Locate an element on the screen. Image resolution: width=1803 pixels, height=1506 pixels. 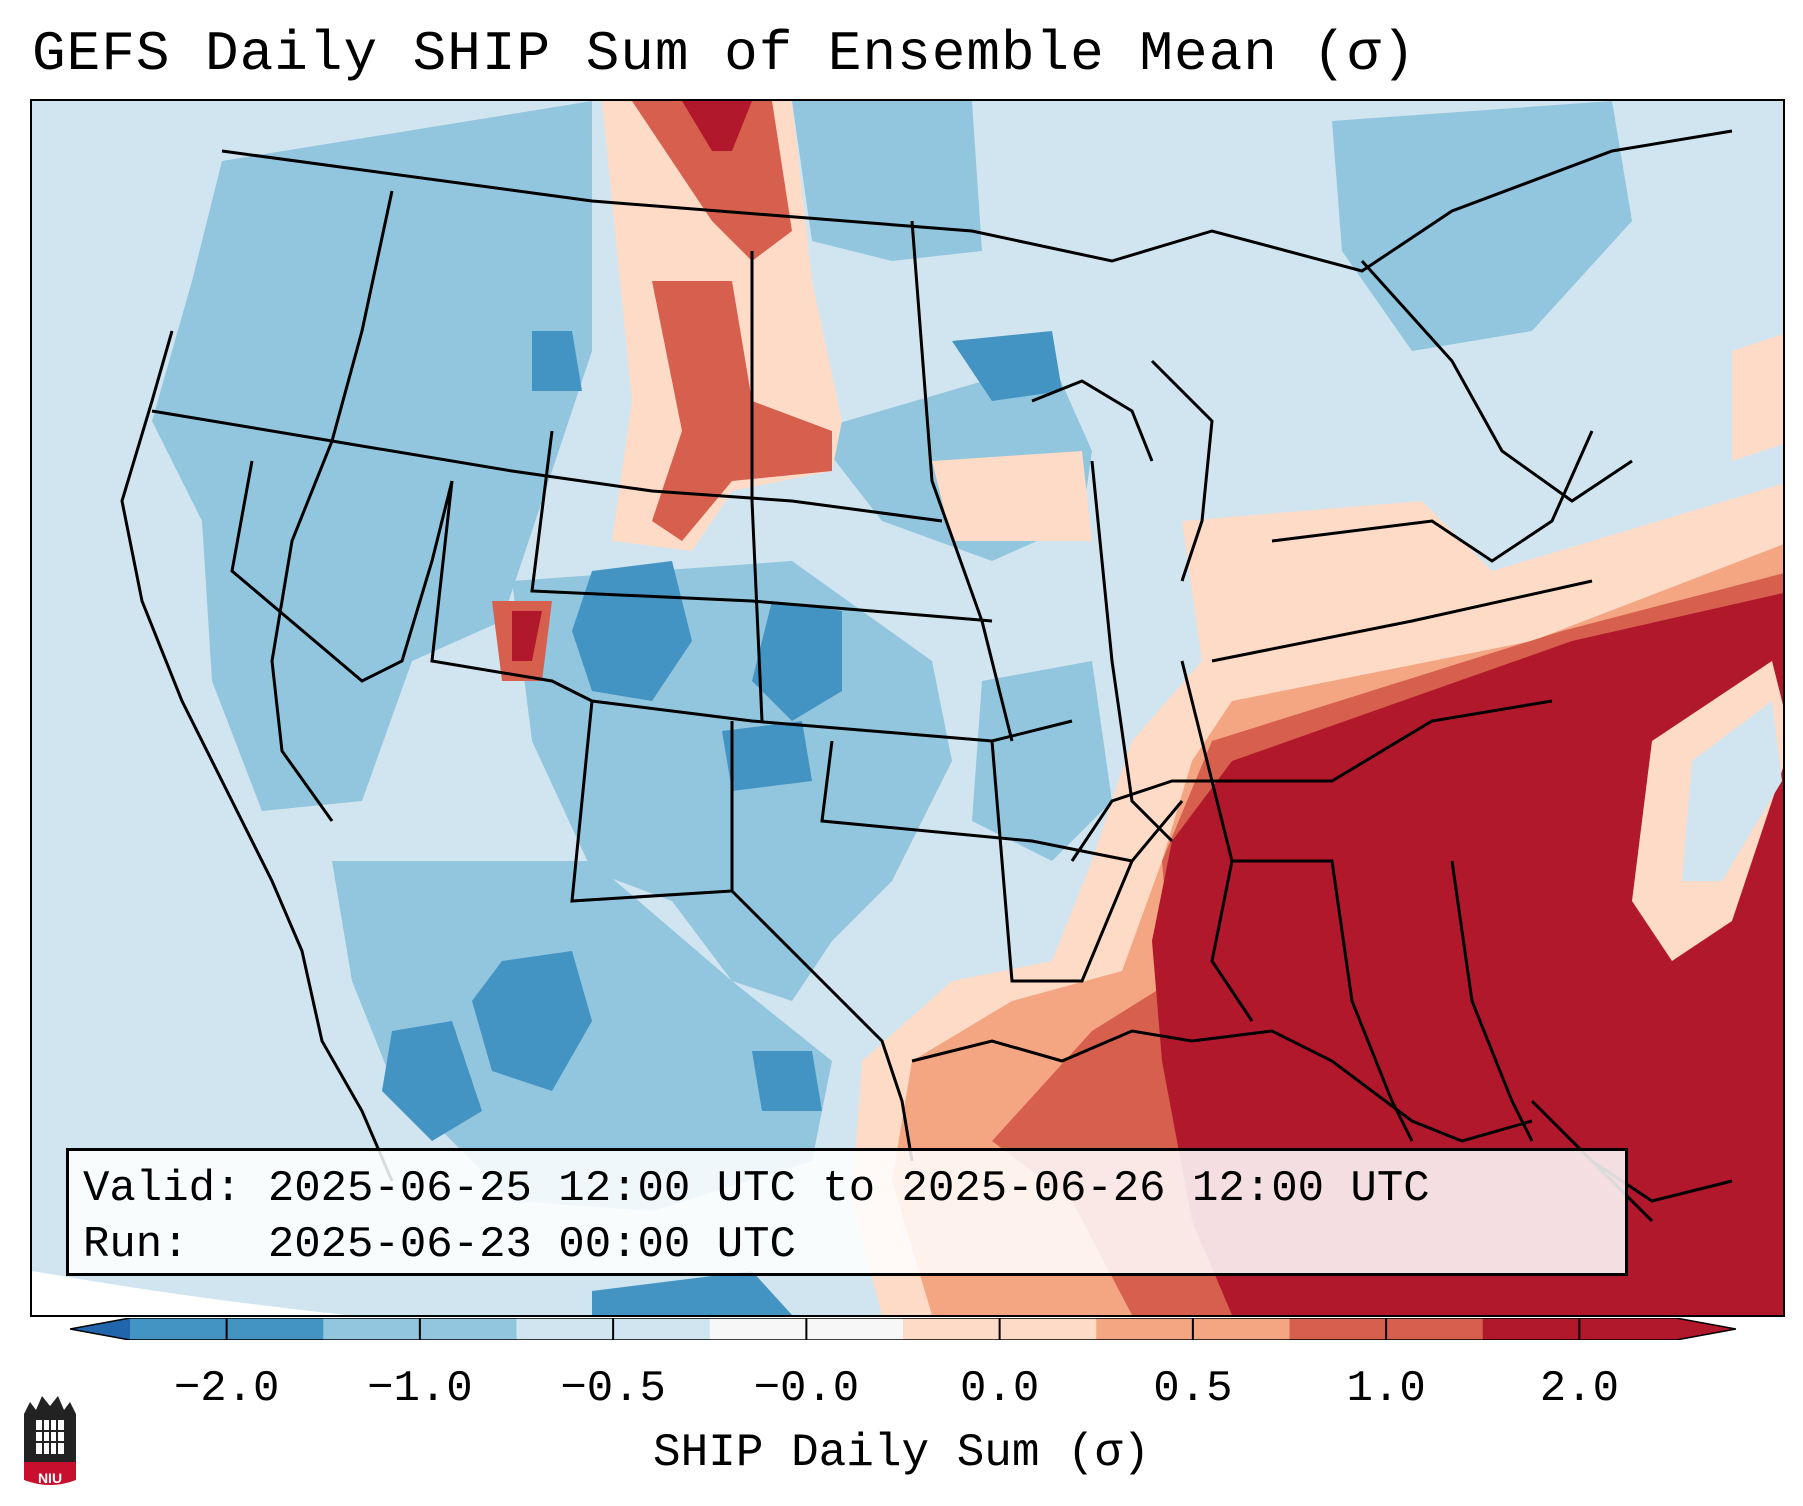
colorbar-tick-label: −0.5 is located at coordinates (613, 1389).